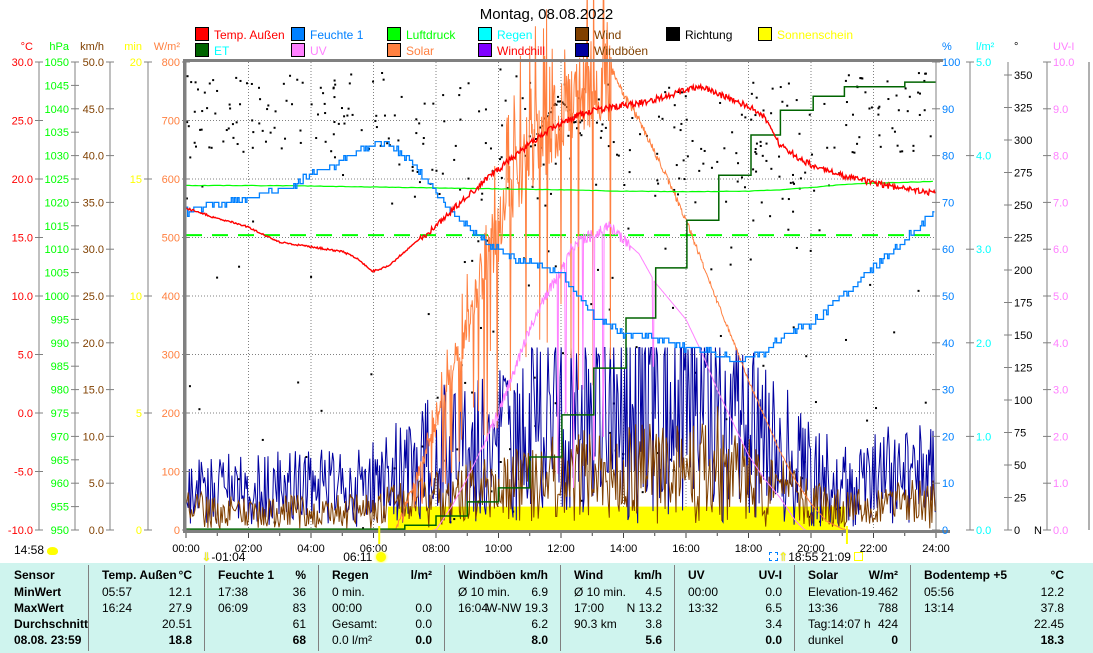  What do you see at coordinates (44, 592) in the screenshot?
I see `table-row: MinWert` at bounding box center [44, 592].